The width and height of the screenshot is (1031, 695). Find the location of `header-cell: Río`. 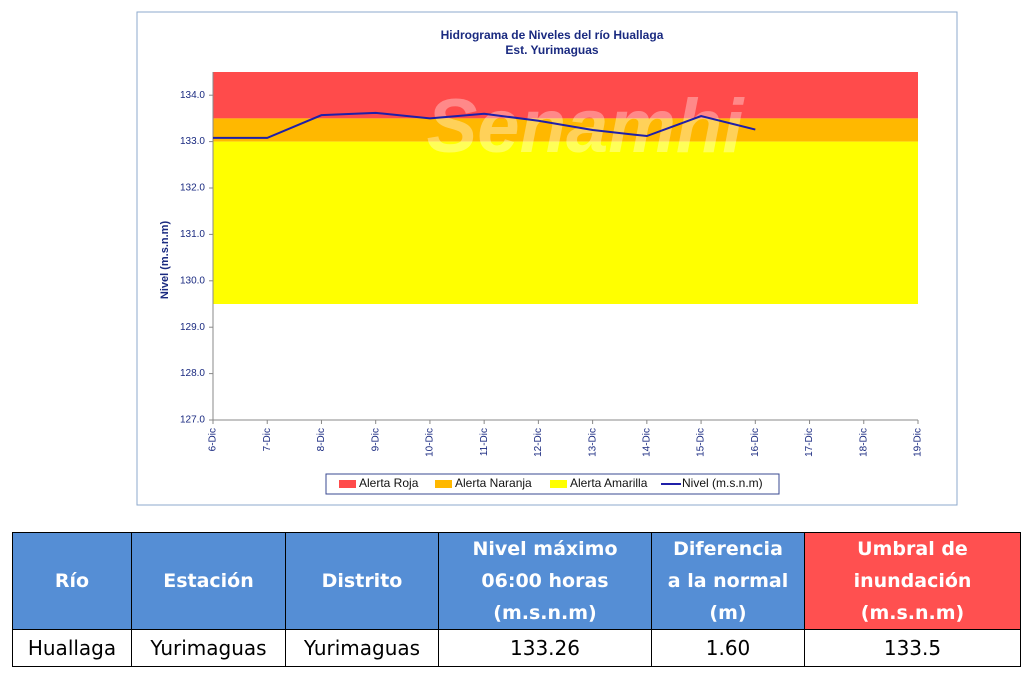

header-cell: Río is located at coordinates (72, 581).